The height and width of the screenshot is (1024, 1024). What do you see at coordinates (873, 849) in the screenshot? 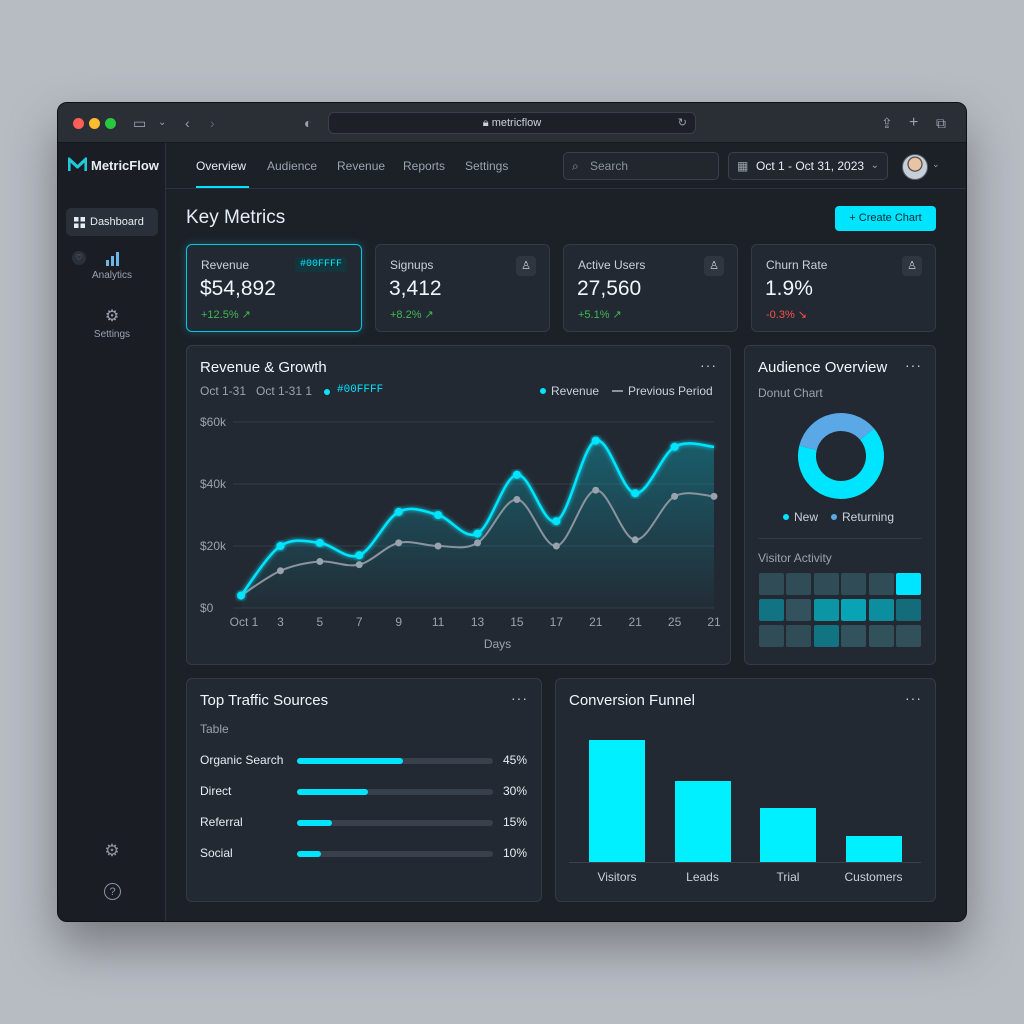
I see `funnel-bar-customers` at bounding box center [873, 849].